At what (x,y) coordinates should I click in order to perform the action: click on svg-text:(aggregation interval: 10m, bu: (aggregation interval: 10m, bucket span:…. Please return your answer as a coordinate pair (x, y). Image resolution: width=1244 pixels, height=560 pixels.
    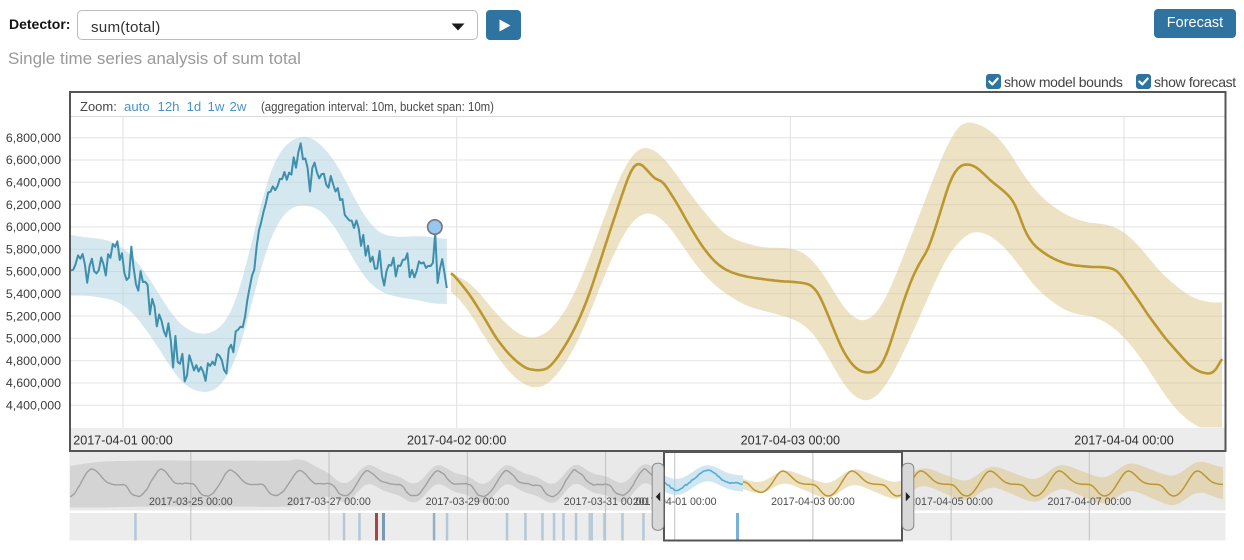
    Looking at the image, I should click on (377, 107).